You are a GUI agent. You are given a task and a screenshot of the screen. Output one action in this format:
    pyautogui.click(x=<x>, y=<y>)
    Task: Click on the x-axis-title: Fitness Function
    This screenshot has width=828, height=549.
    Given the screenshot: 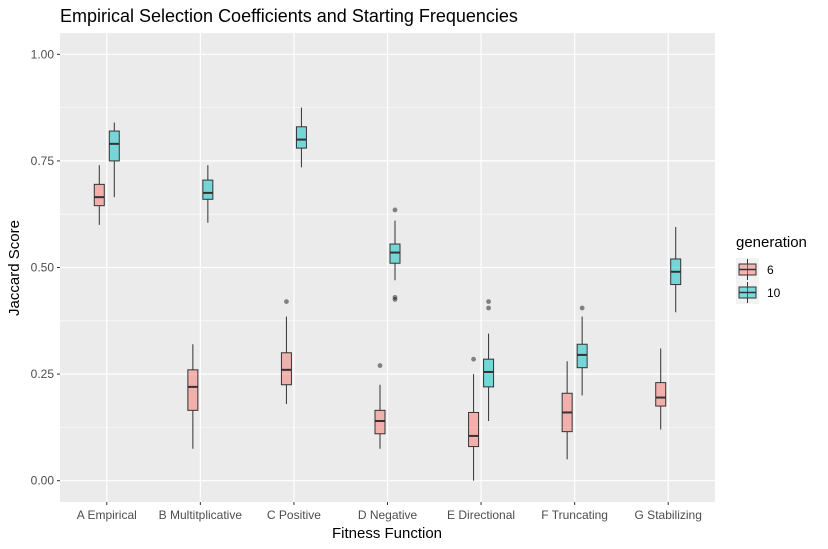 What is the action you would take?
    pyautogui.click(x=387, y=533)
    